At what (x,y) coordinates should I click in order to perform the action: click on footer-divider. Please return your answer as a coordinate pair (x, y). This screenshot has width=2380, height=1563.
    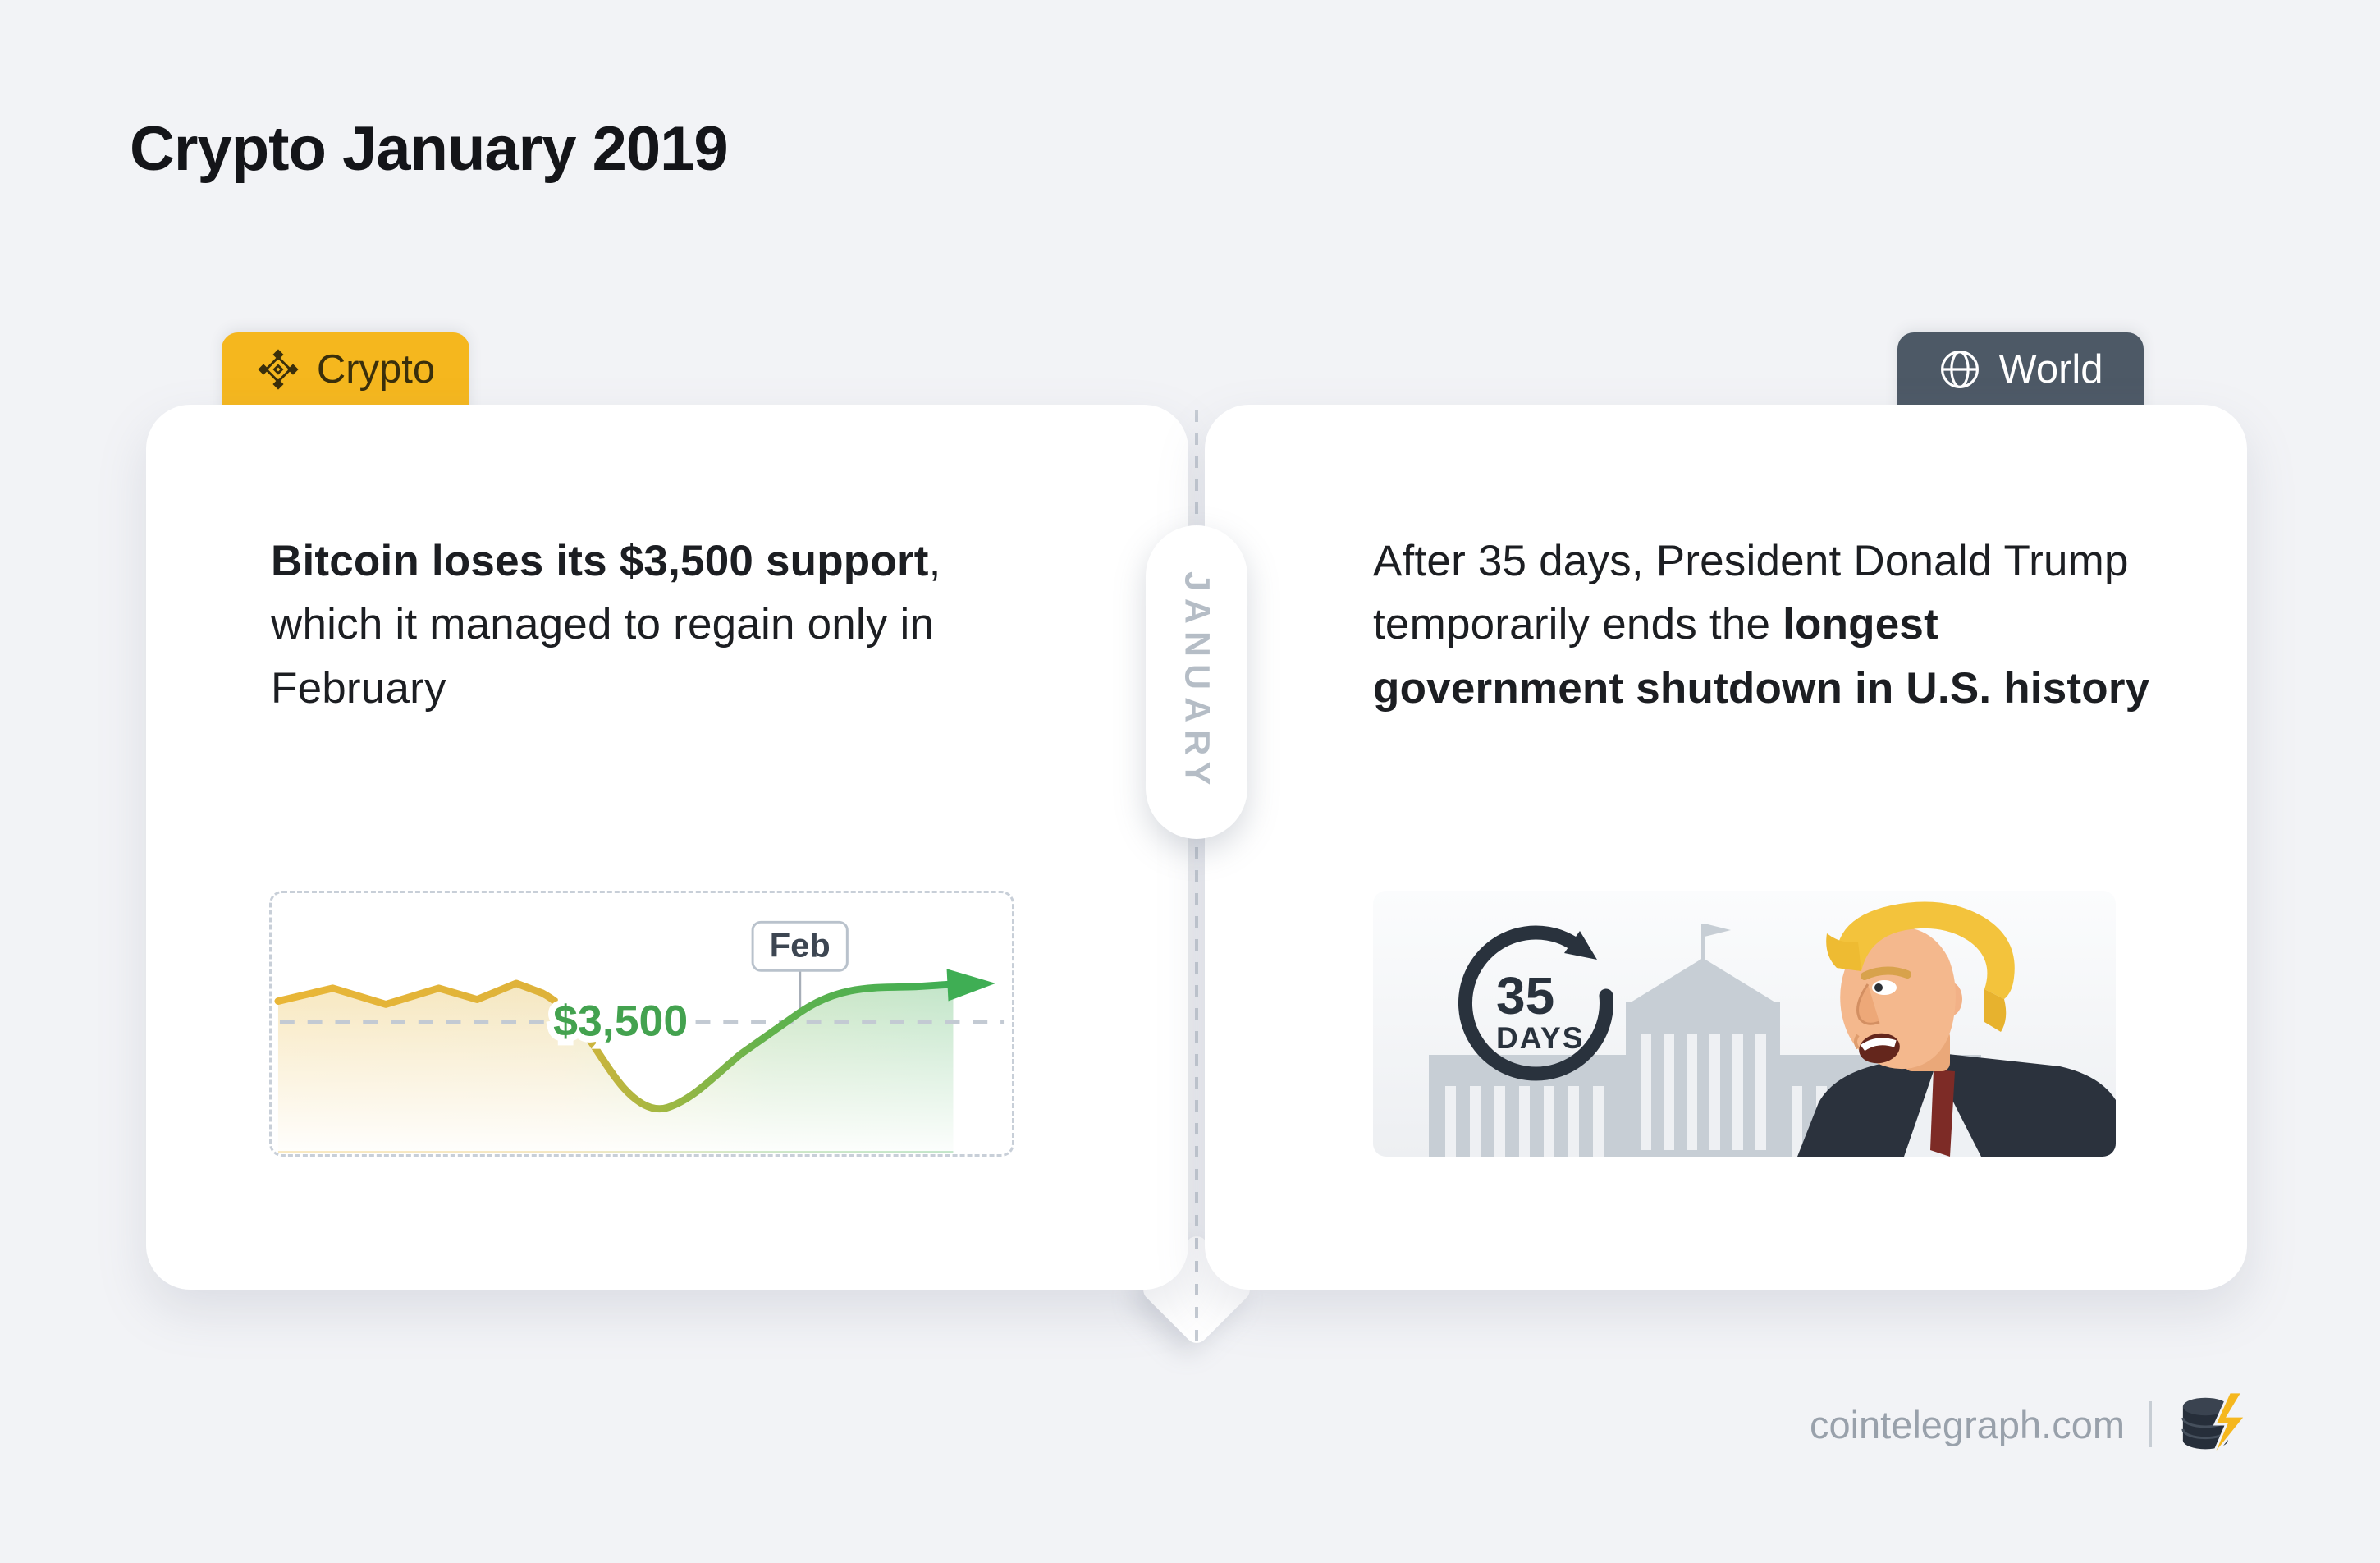
    Looking at the image, I should click on (2150, 1424).